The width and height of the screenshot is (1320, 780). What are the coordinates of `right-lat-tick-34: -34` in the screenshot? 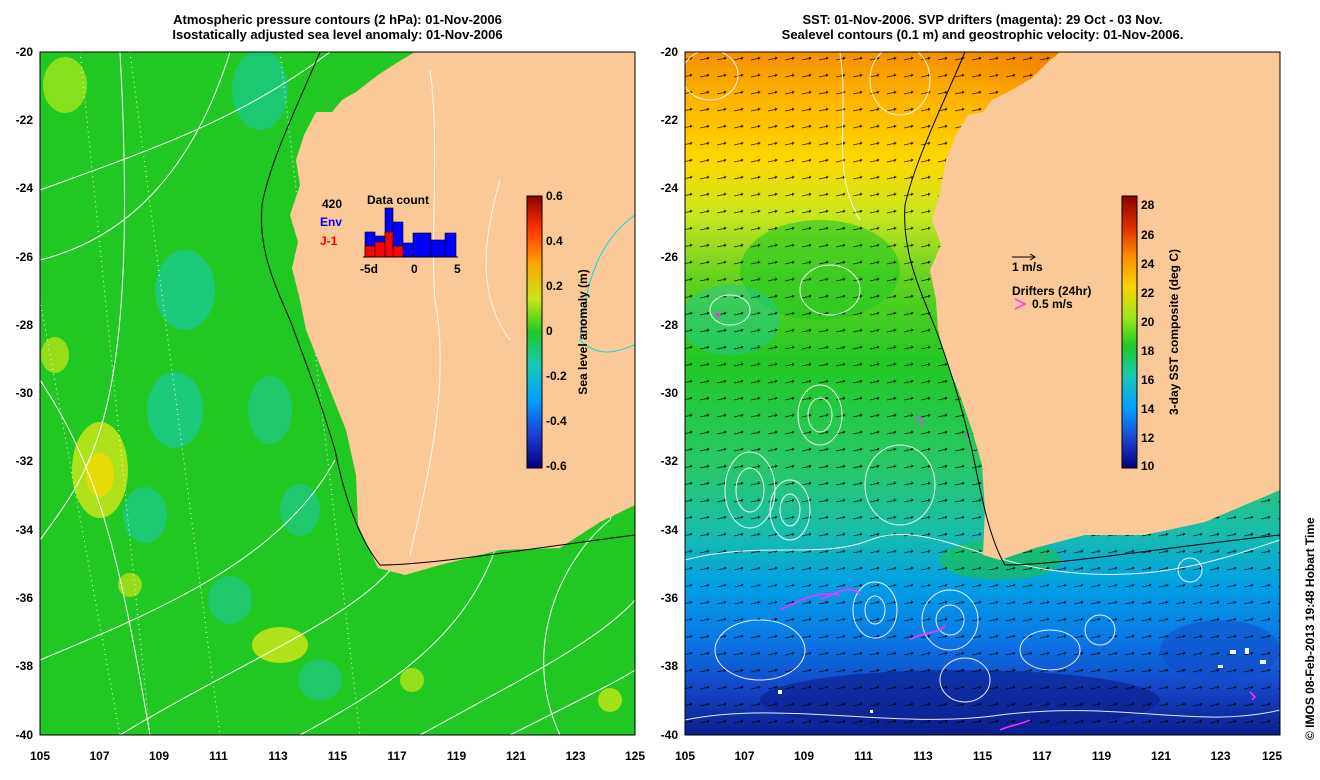 It's located at (670, 530).